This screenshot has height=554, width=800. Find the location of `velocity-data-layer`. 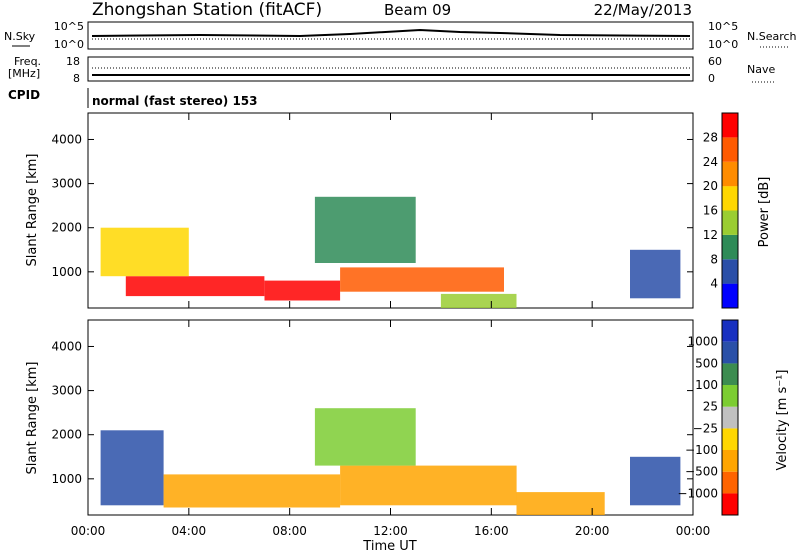

velocity-data-layer is located at coordinates (390, 461).